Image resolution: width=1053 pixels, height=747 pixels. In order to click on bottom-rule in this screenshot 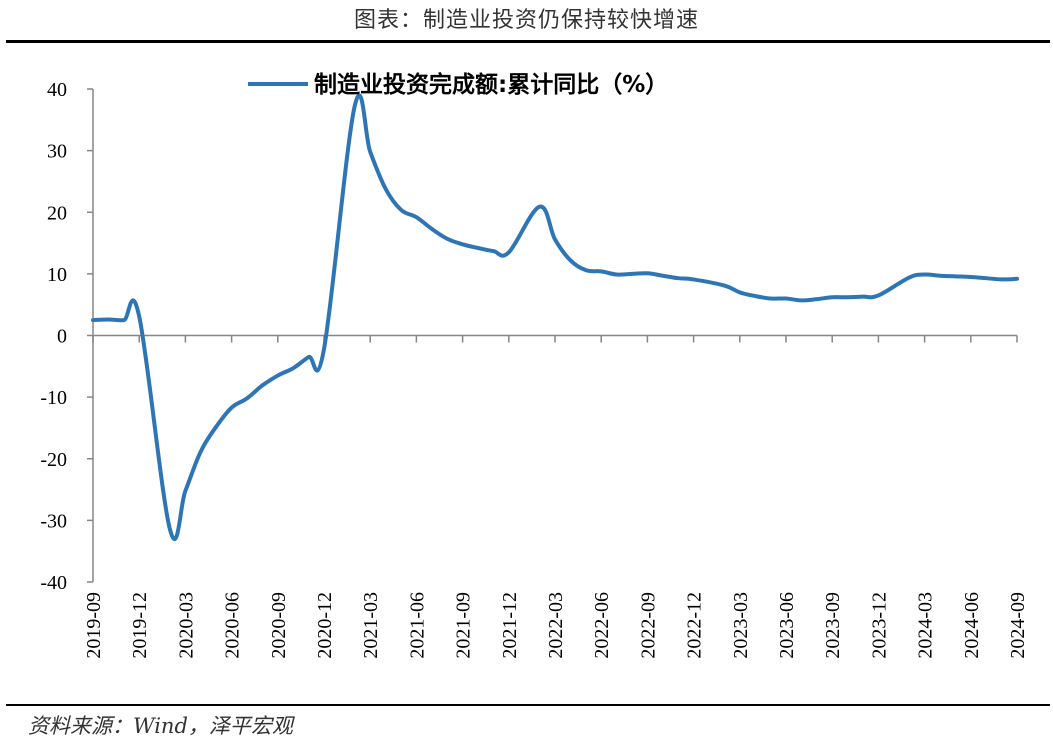, I will do `click(528, 705)`.